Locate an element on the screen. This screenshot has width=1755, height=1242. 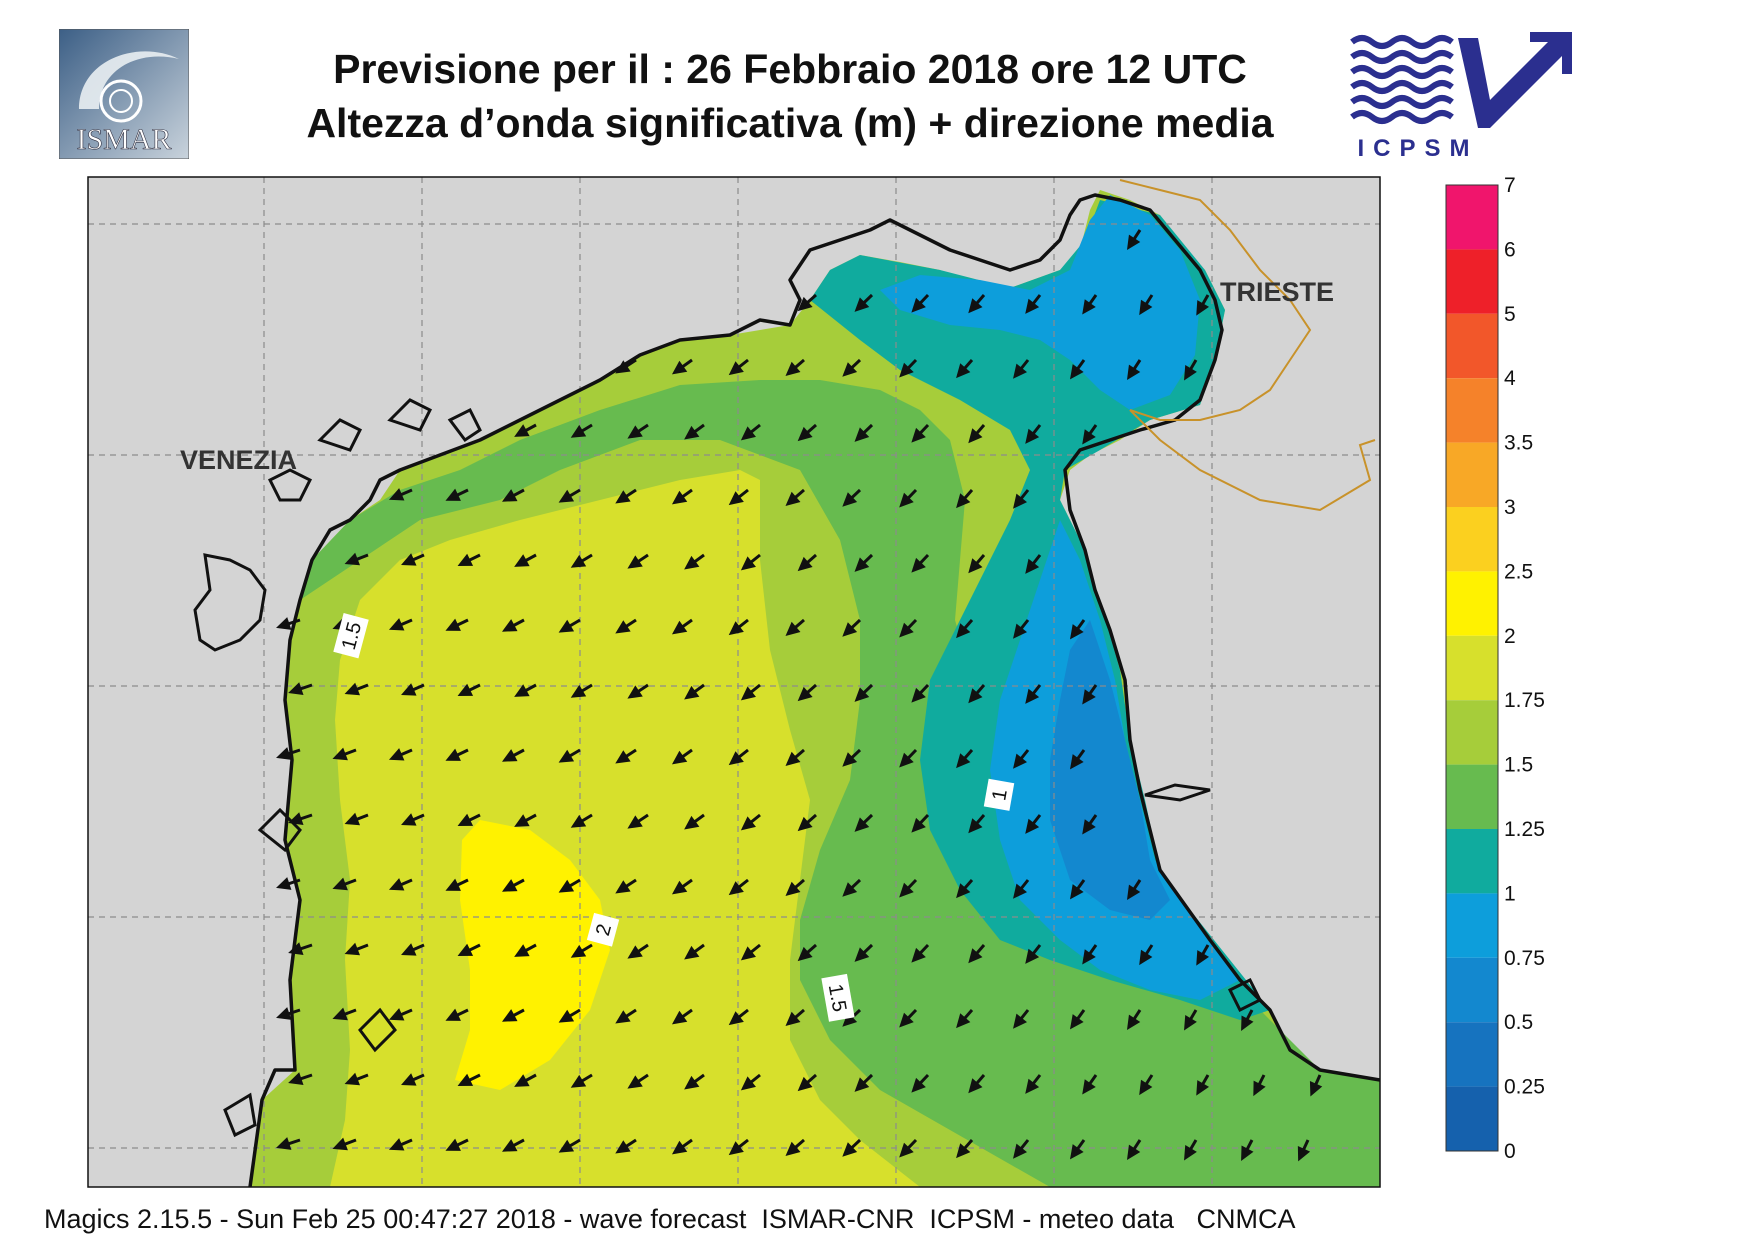
legend-label: 1.25 is located at coordinates (1524, 829).